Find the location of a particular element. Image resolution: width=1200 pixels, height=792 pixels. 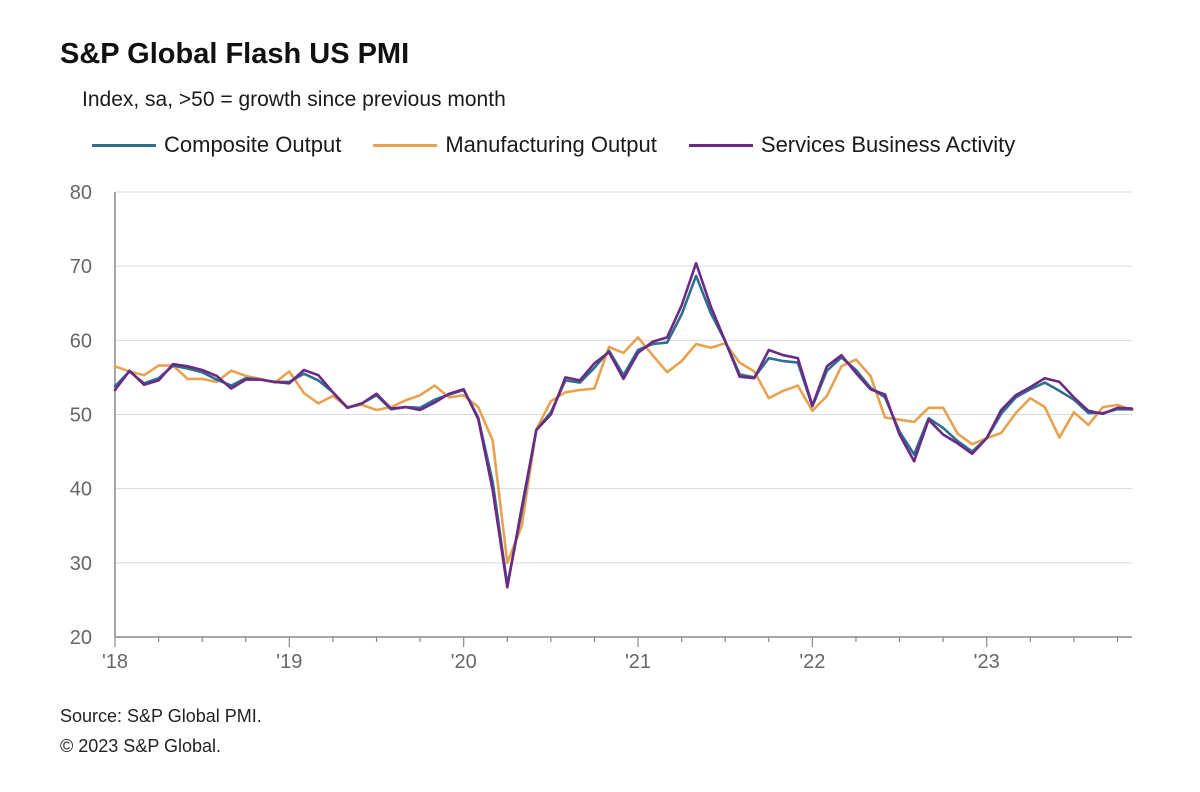

legend-item-services: Services Business Activity is located at coordinates (852, 145).